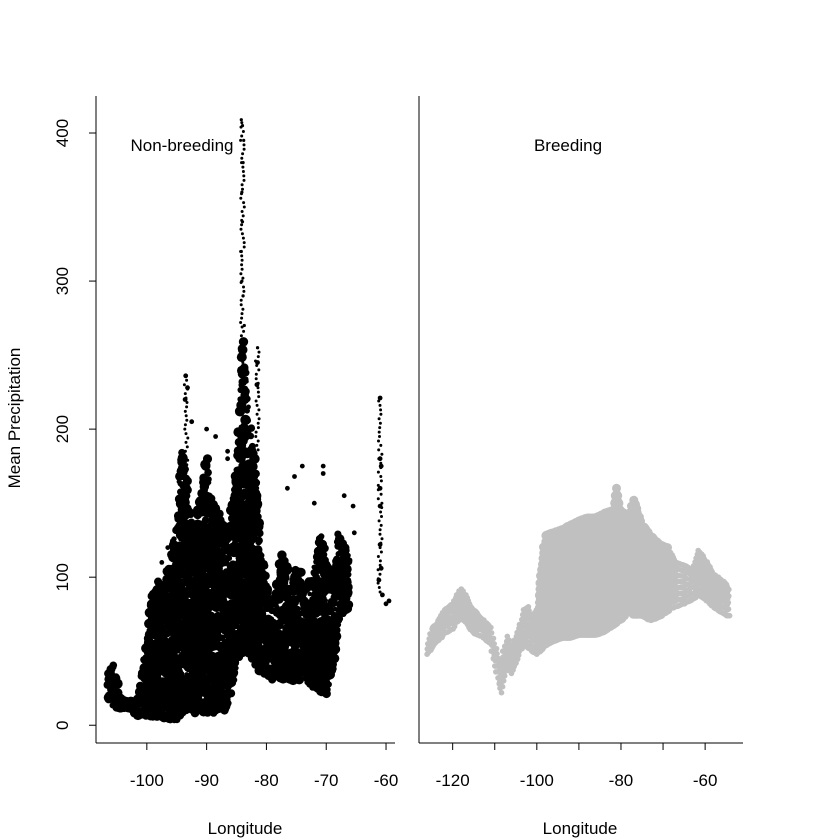  I want to click on x-tick-label: -70, so click(326, 780).